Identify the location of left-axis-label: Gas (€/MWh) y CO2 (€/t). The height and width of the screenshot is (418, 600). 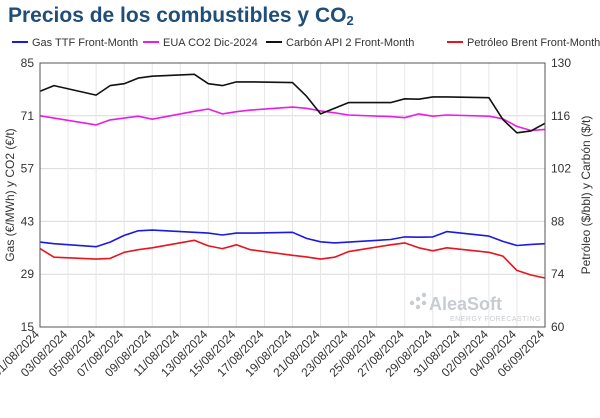
(10, 194).